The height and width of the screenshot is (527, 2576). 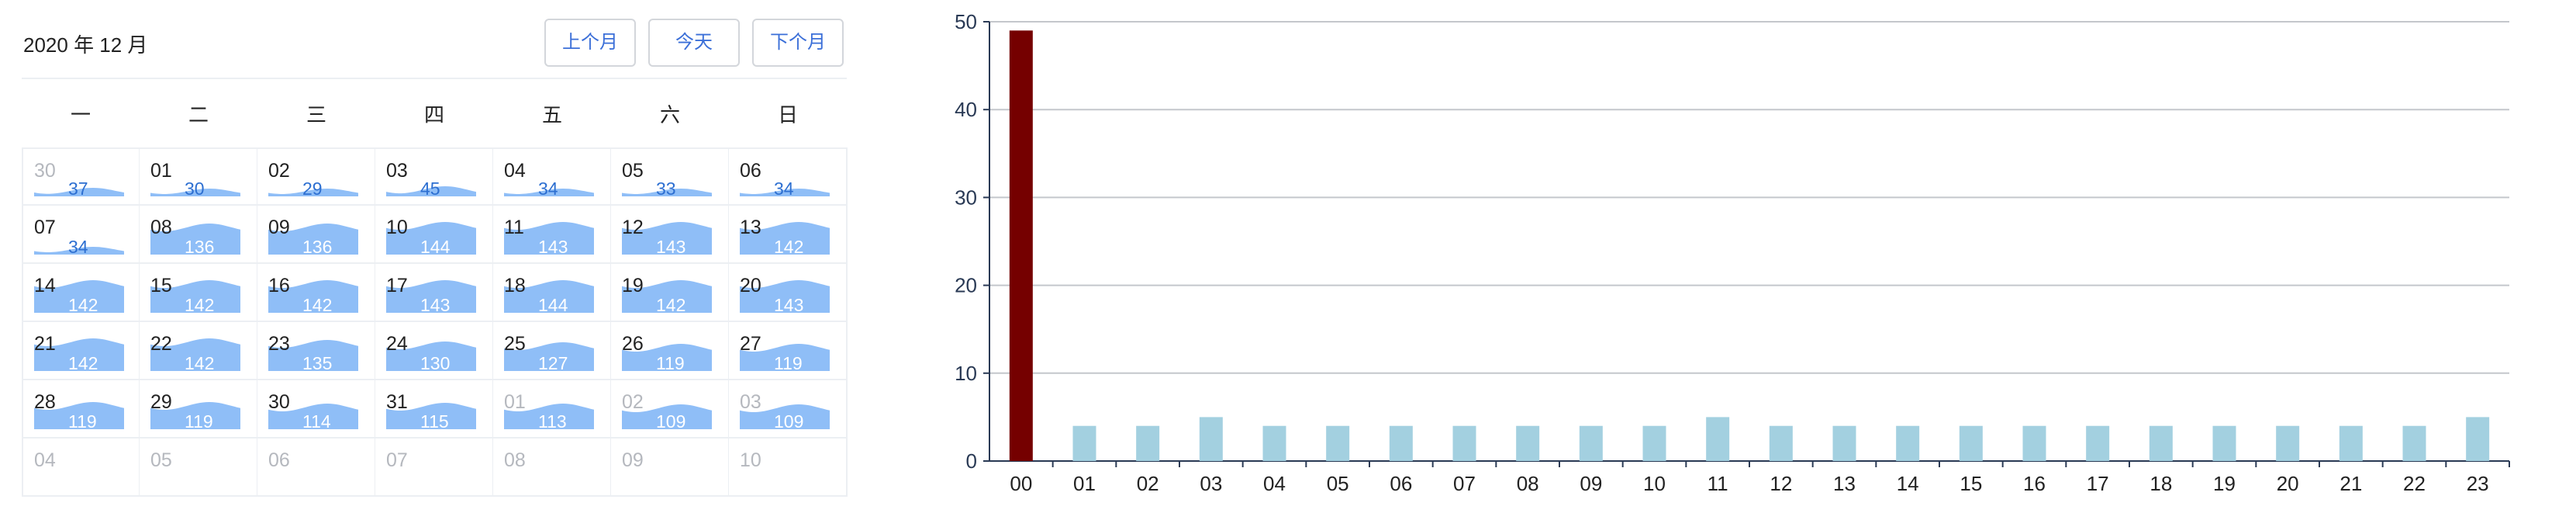 I want to click on calendar-day-cell: 04, so click(x=81, y=468).